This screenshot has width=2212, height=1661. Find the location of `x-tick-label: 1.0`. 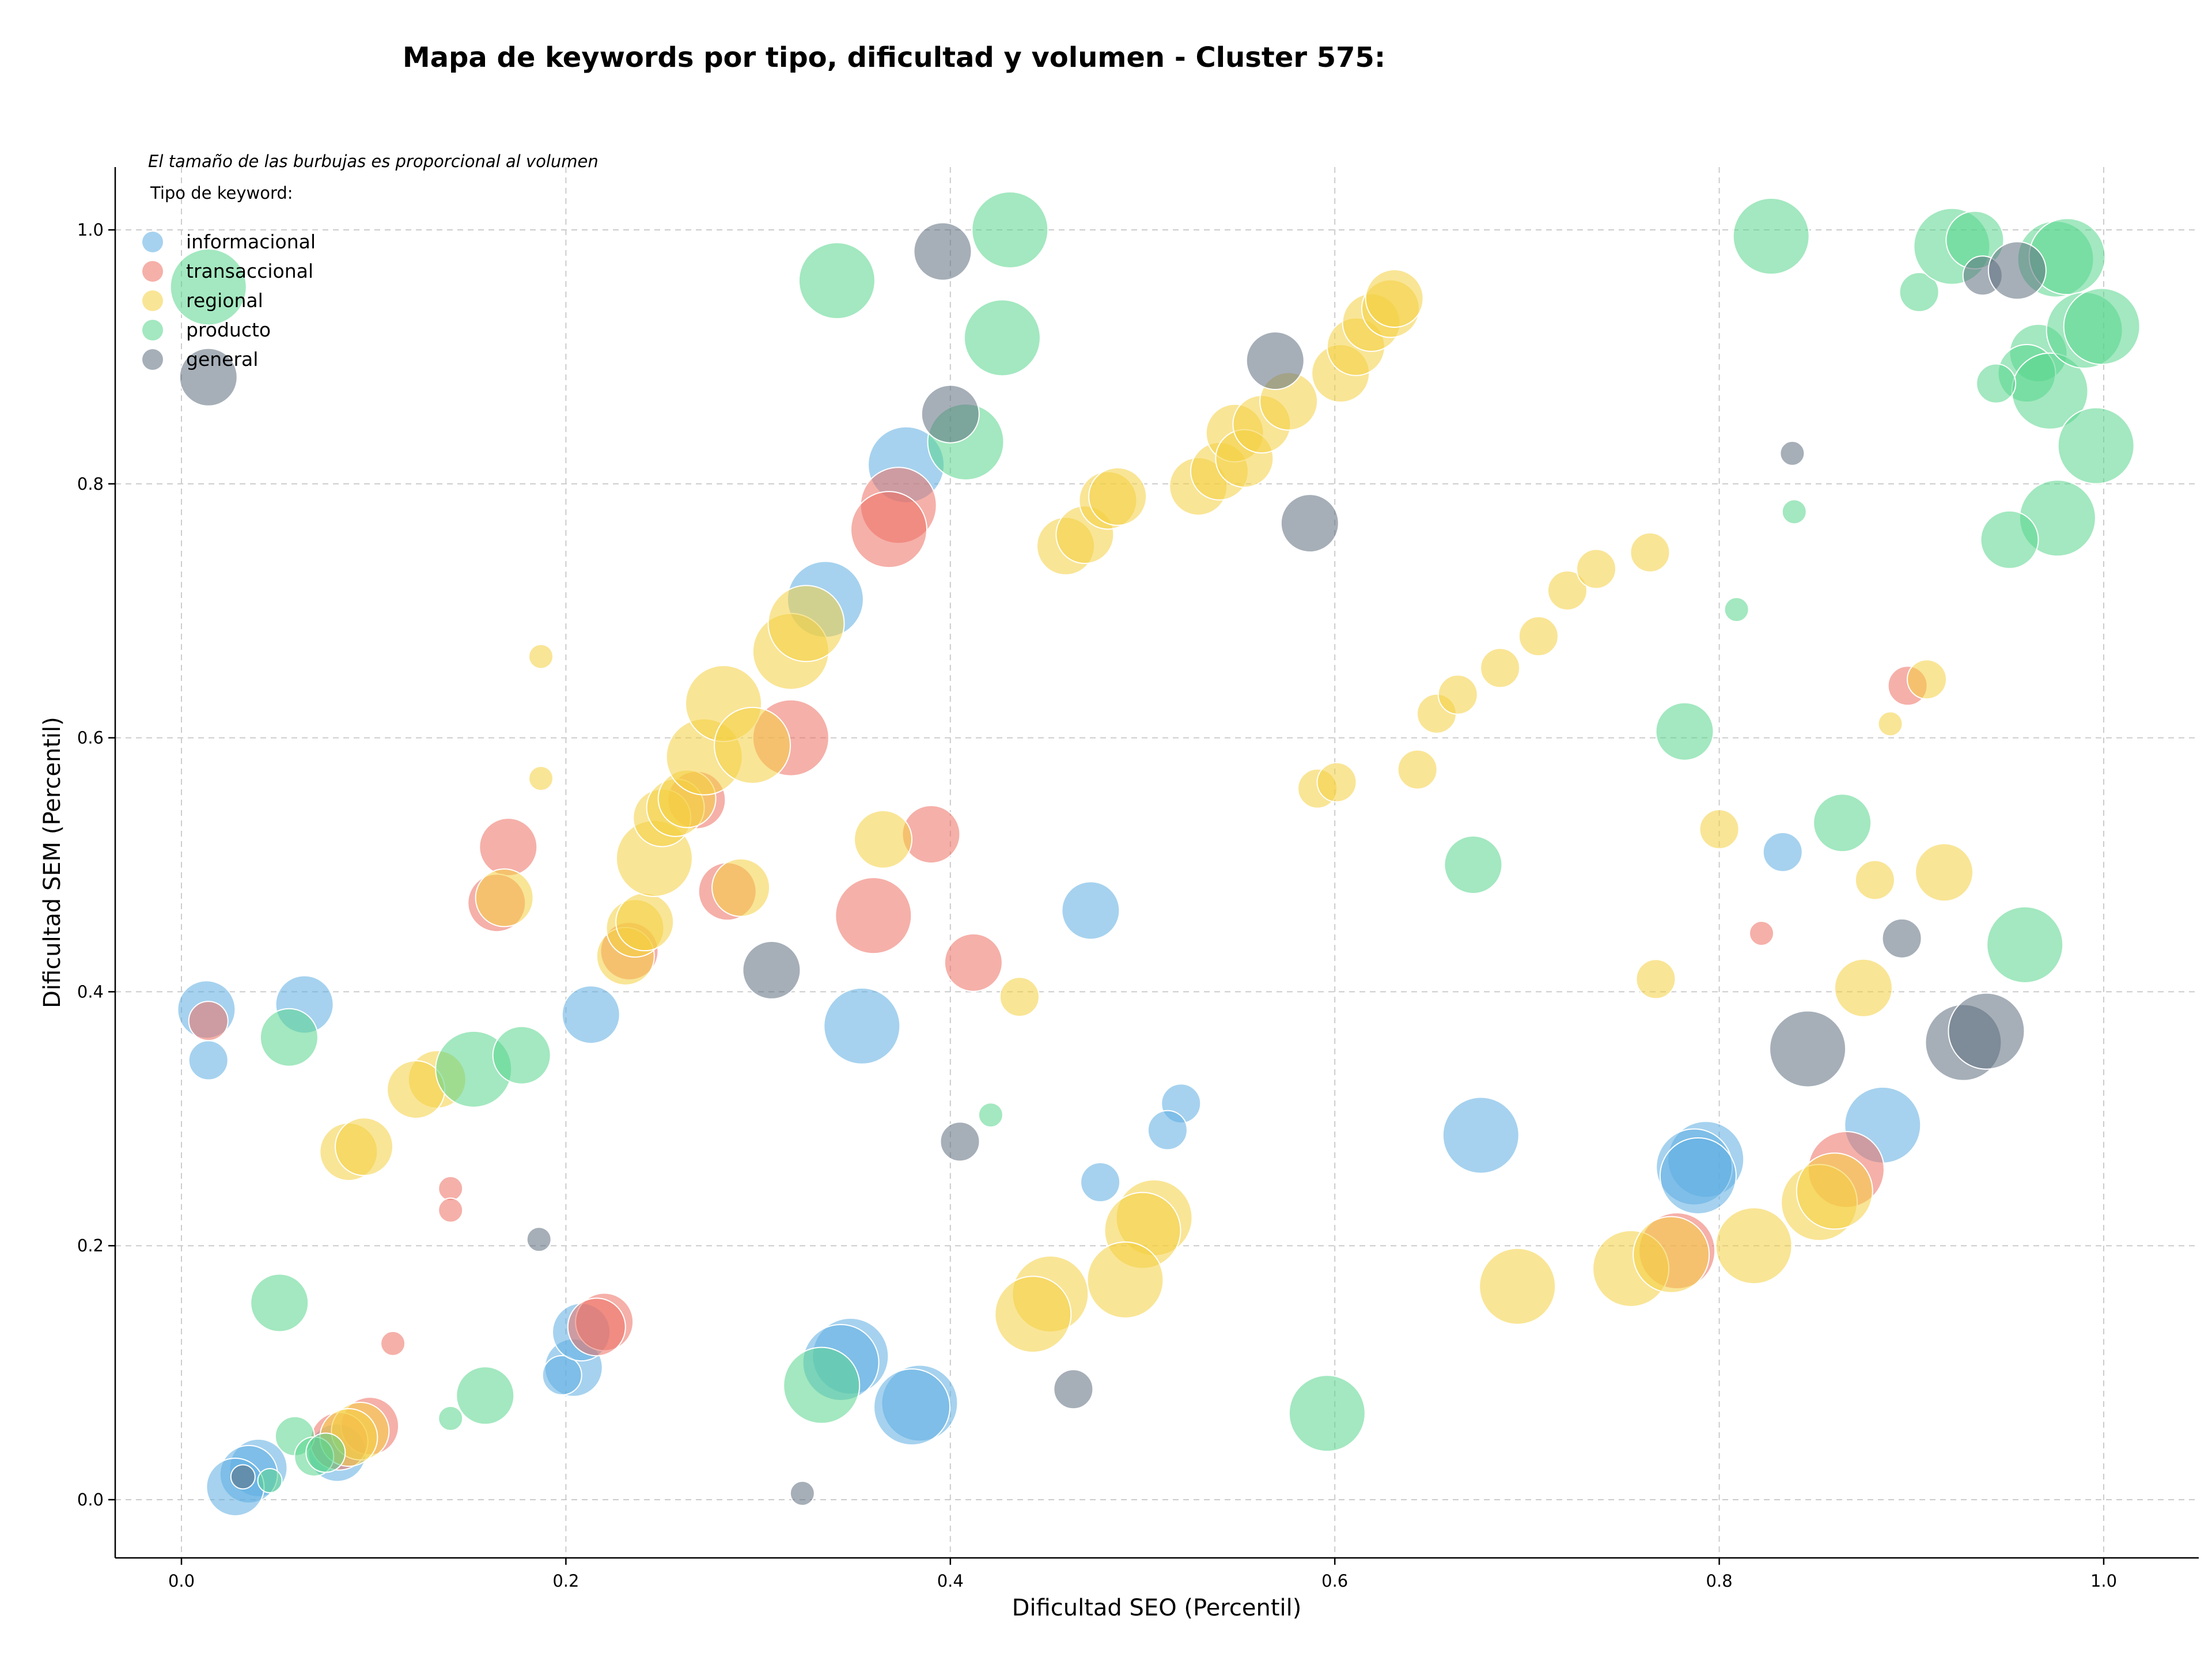

x-tick-label: 1.0 is located at coordinates (2103, 1581).